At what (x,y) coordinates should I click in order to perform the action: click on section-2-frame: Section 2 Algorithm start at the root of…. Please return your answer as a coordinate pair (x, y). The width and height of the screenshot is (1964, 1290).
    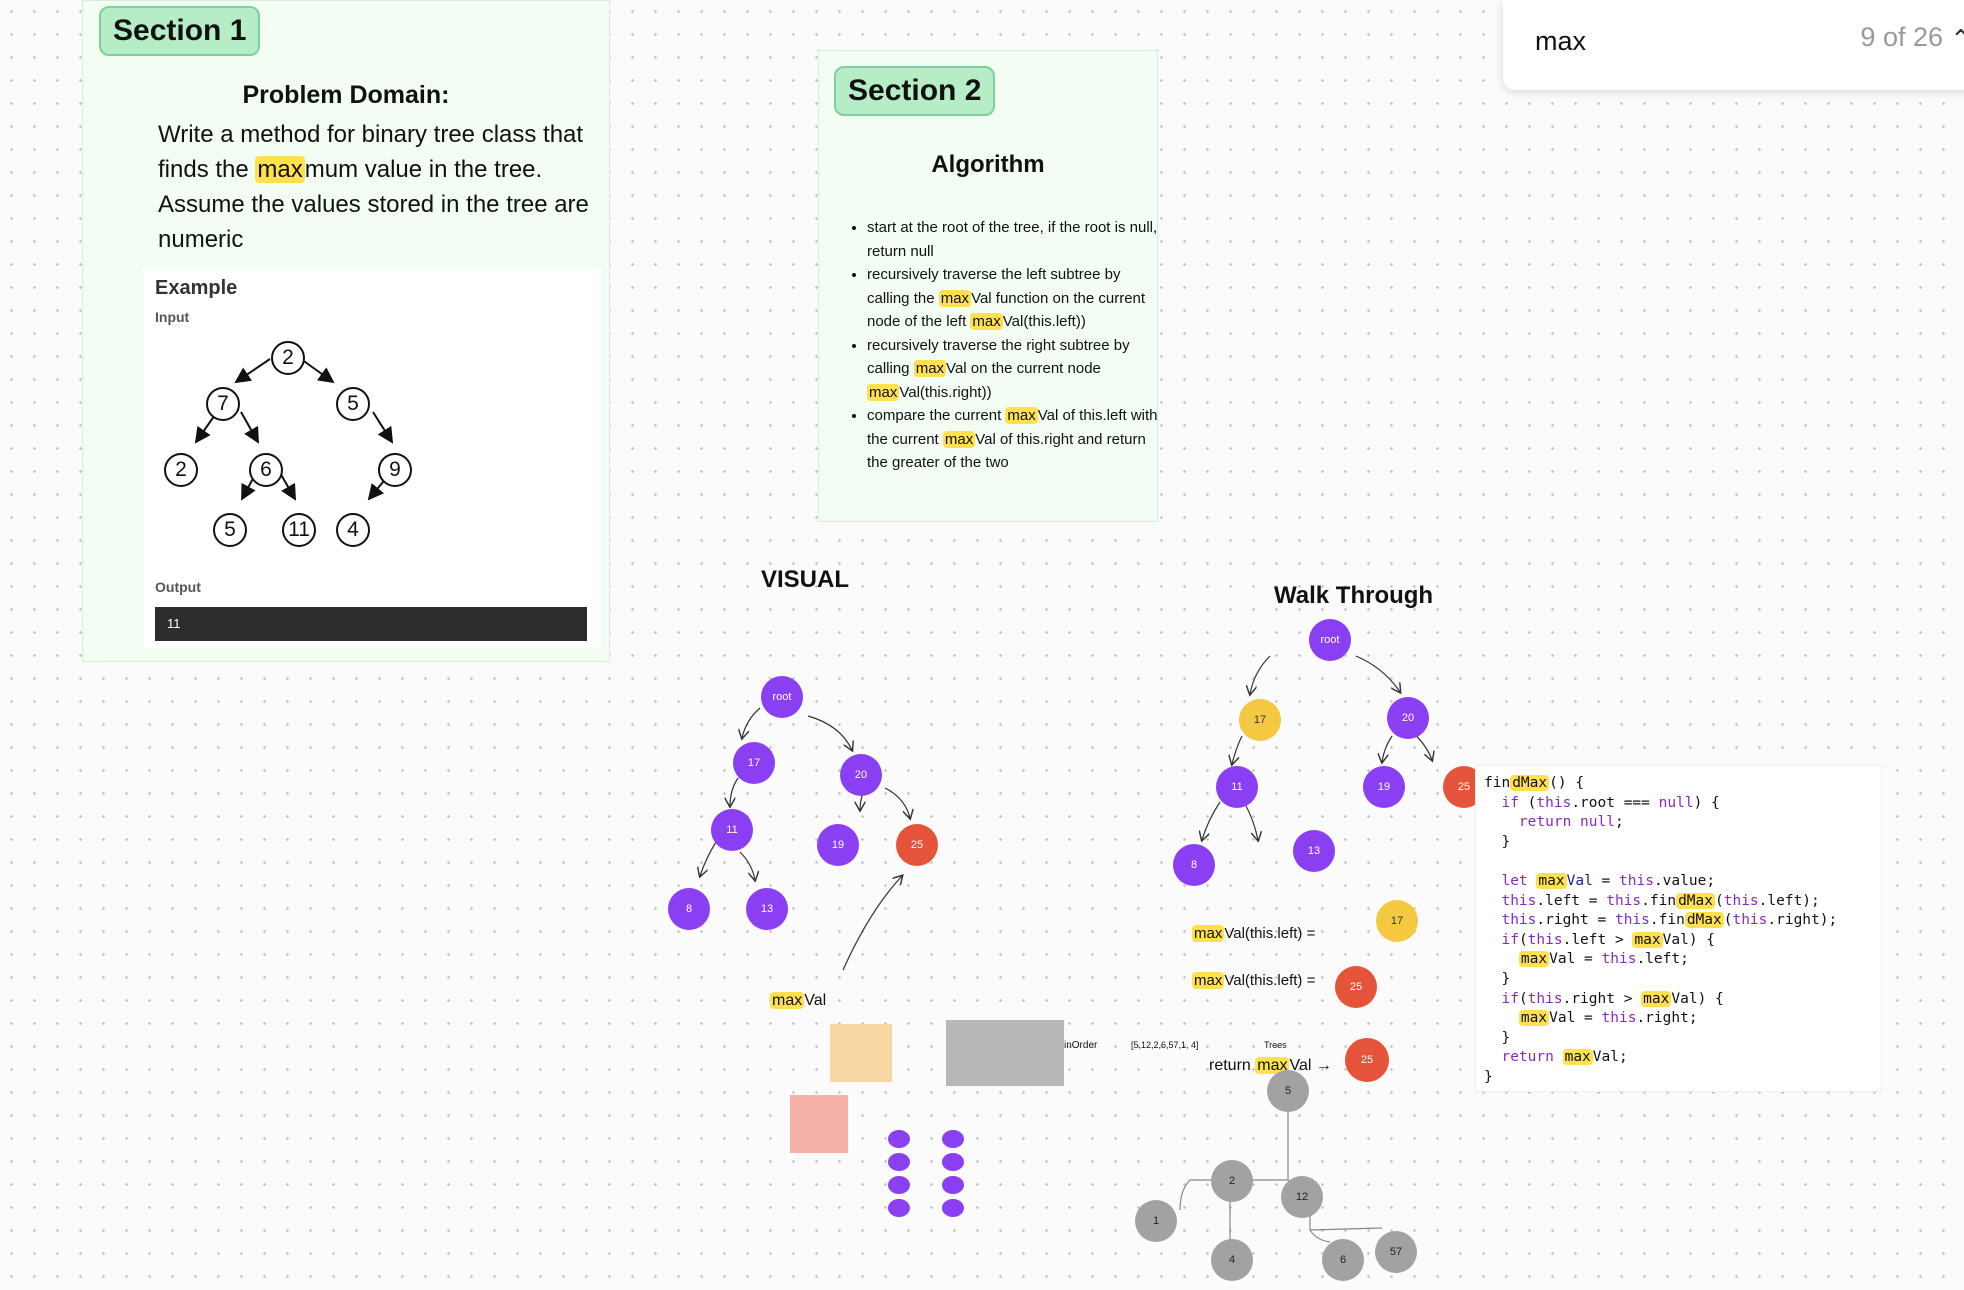
    Looking at the image, I should click on (988, 286).